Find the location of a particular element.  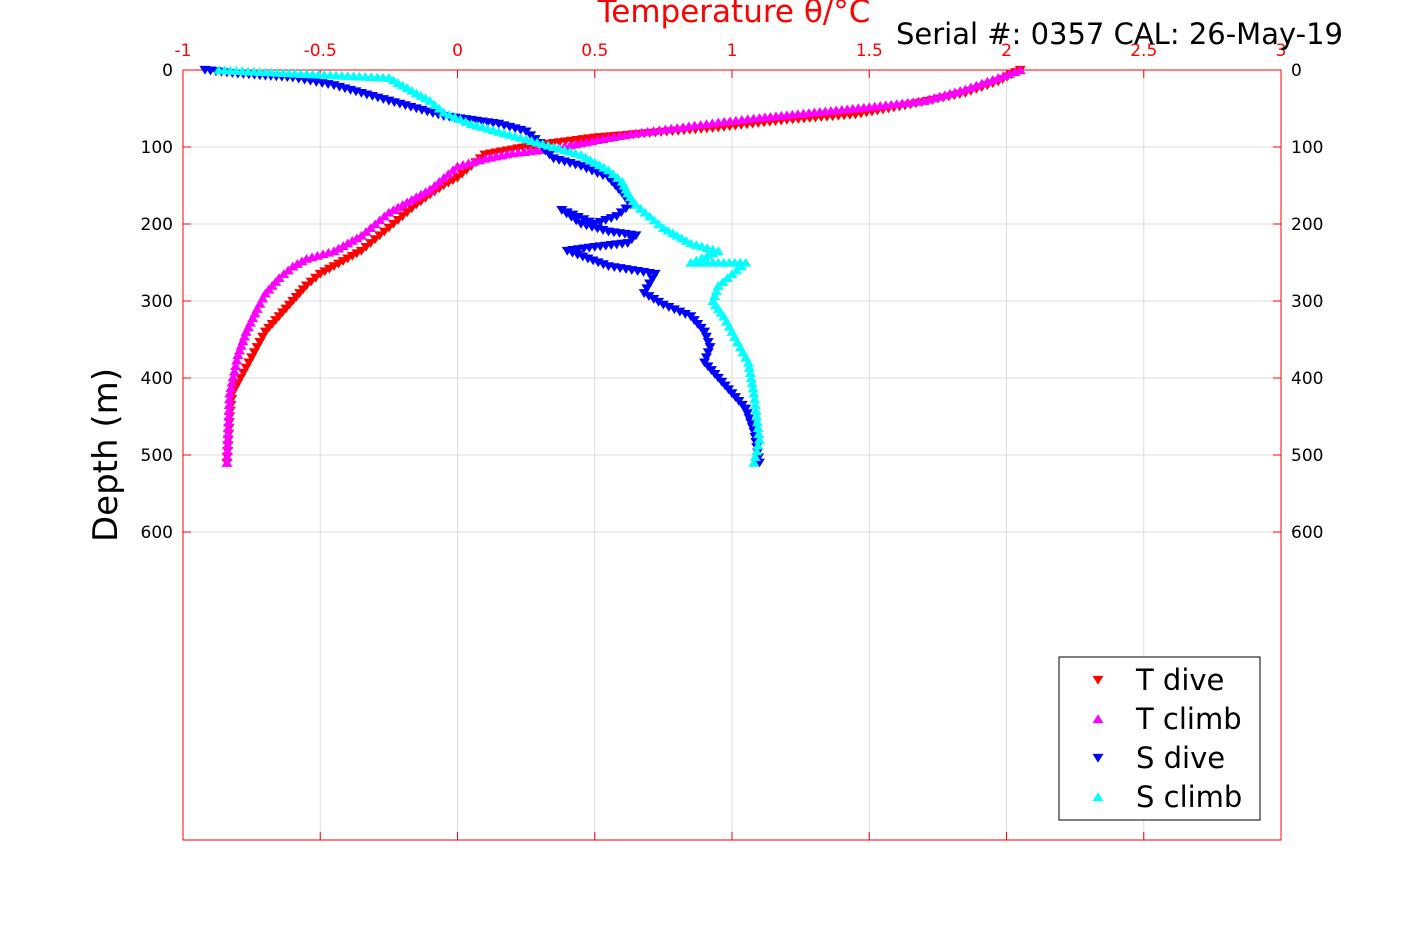

y-tick-label-left: 0 is located at coordinates (167, 71).